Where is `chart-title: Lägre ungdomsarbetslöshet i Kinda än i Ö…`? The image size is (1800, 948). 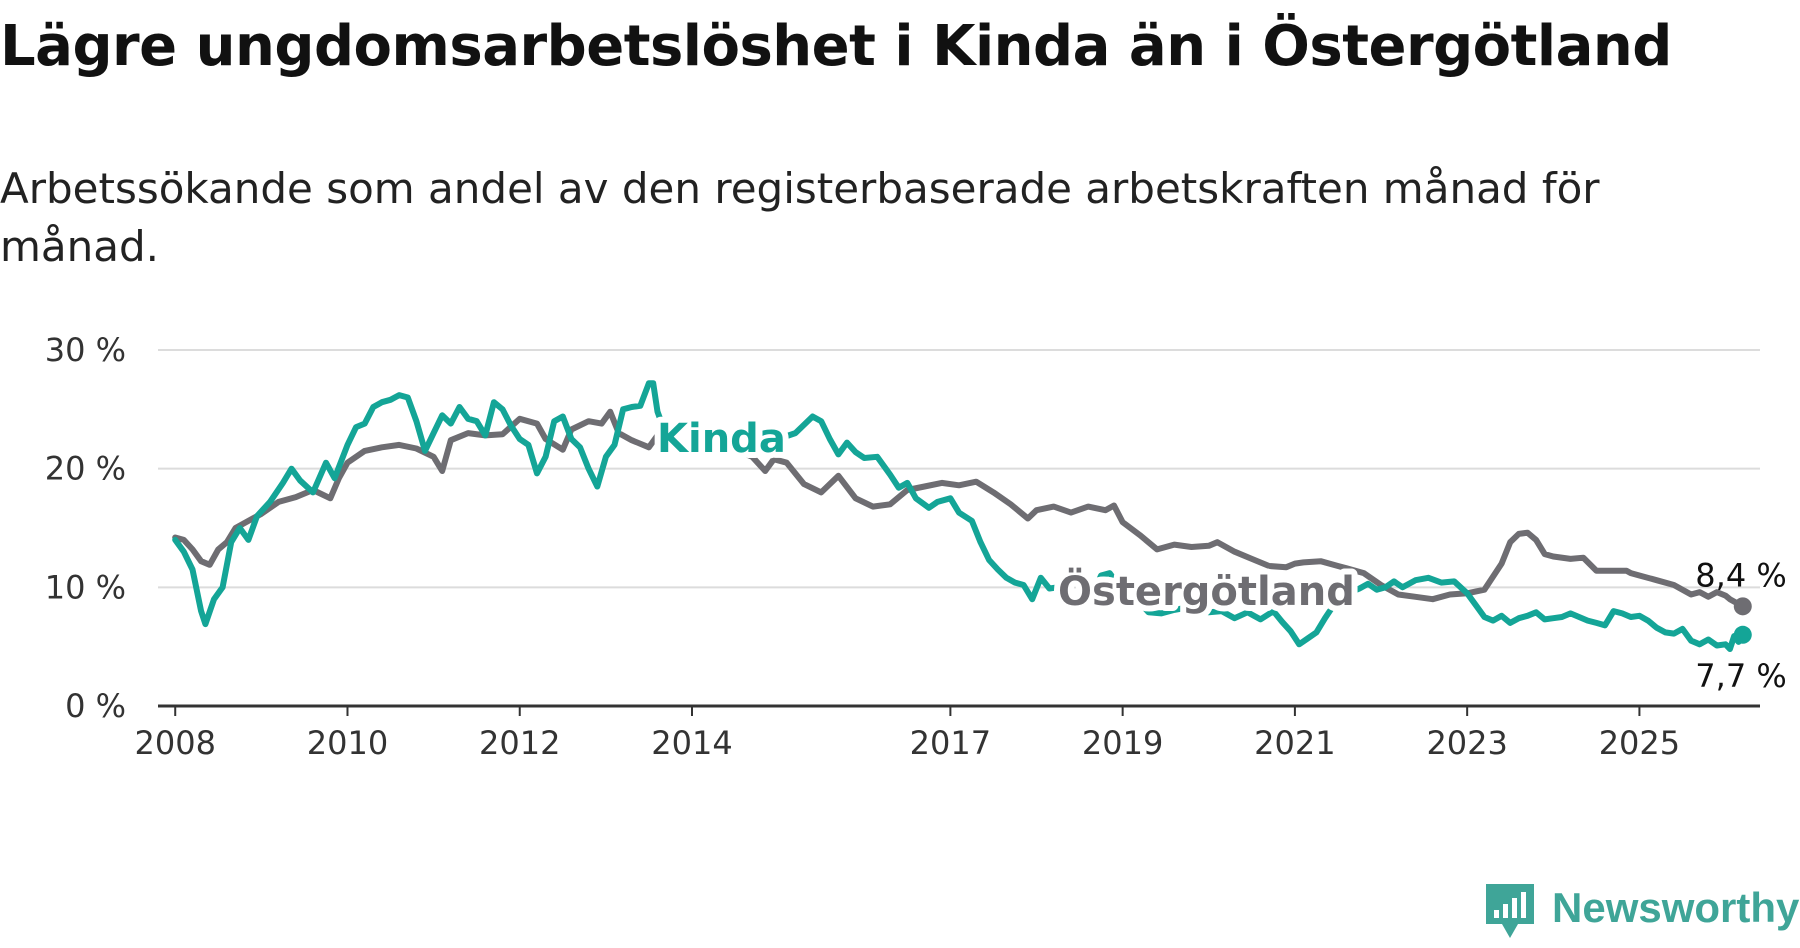 chart-title: Lägre ungdomsarbetslöshet i Kinda än i Ö… is located at coordinates (836, 46).